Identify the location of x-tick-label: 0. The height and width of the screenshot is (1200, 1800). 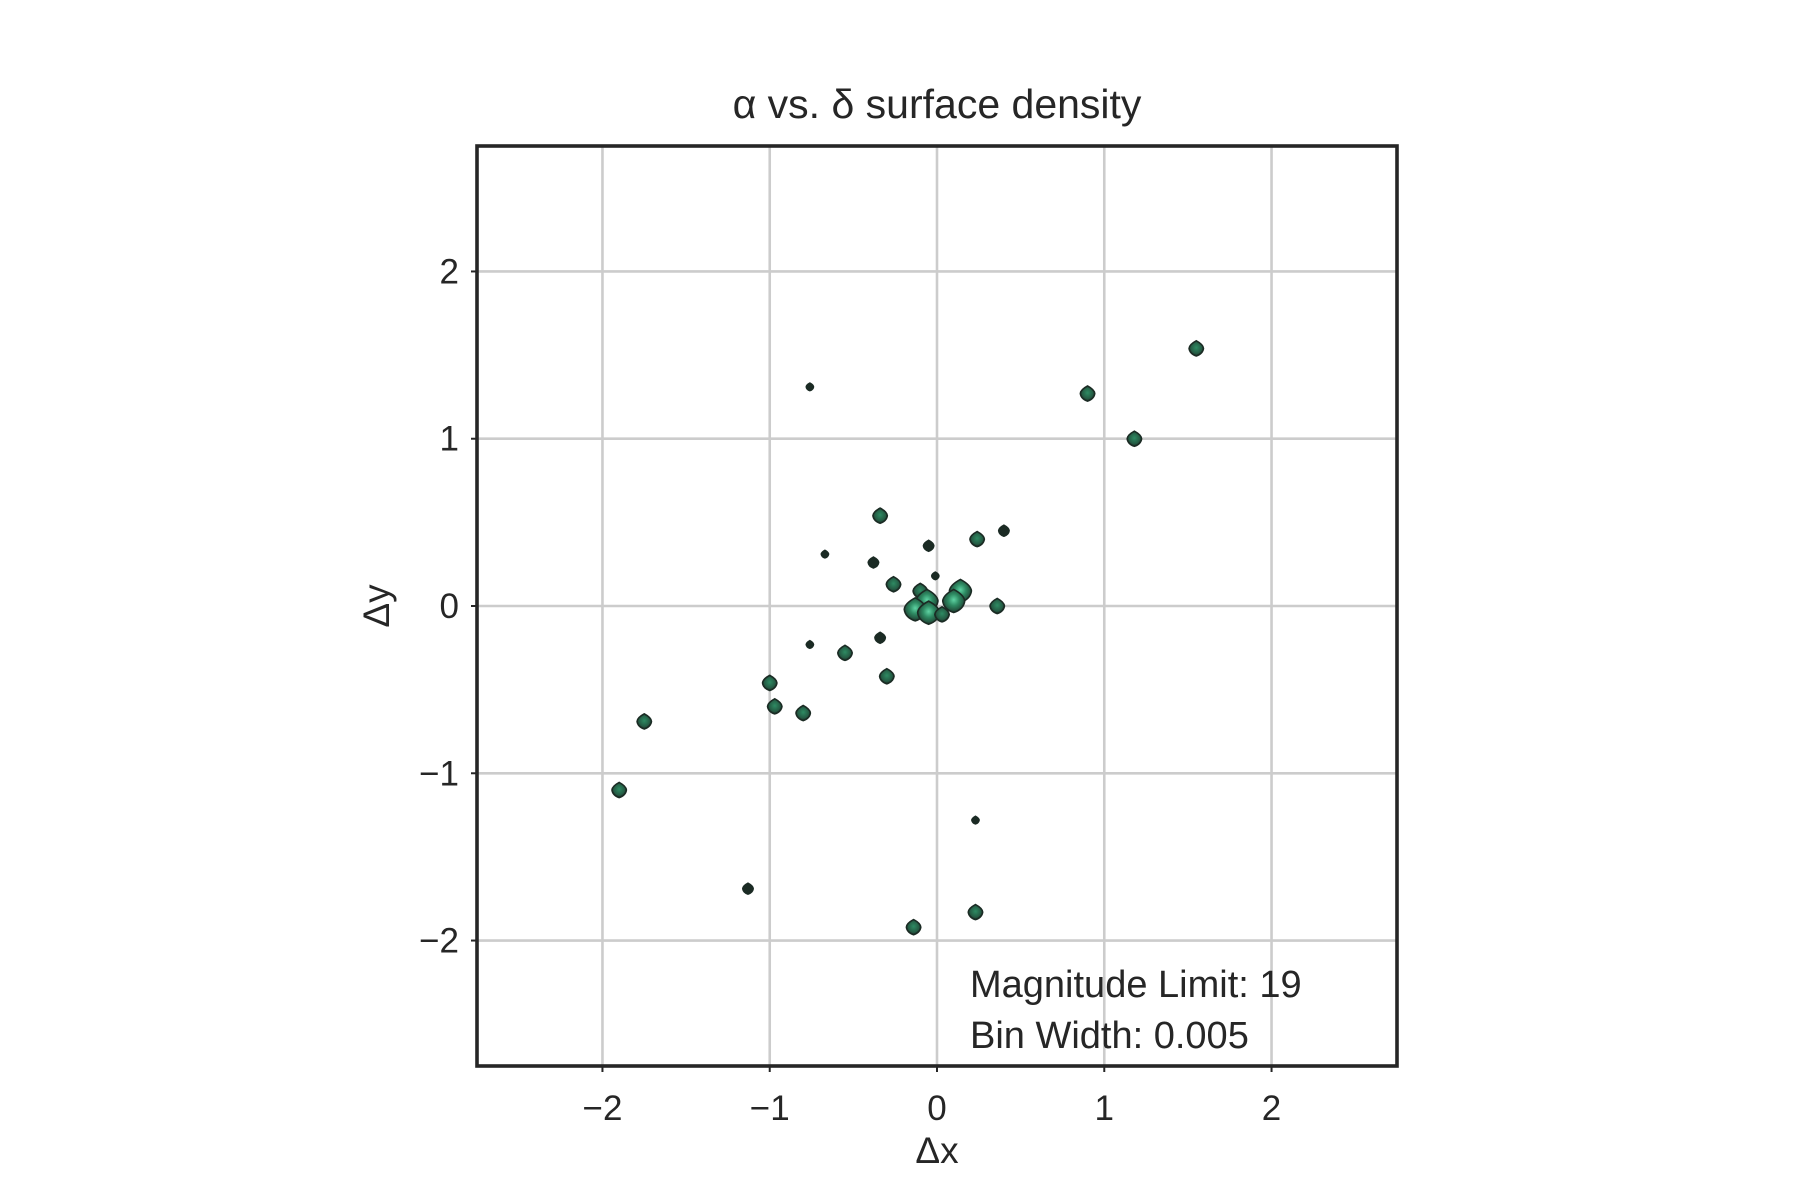
(936, 1108).